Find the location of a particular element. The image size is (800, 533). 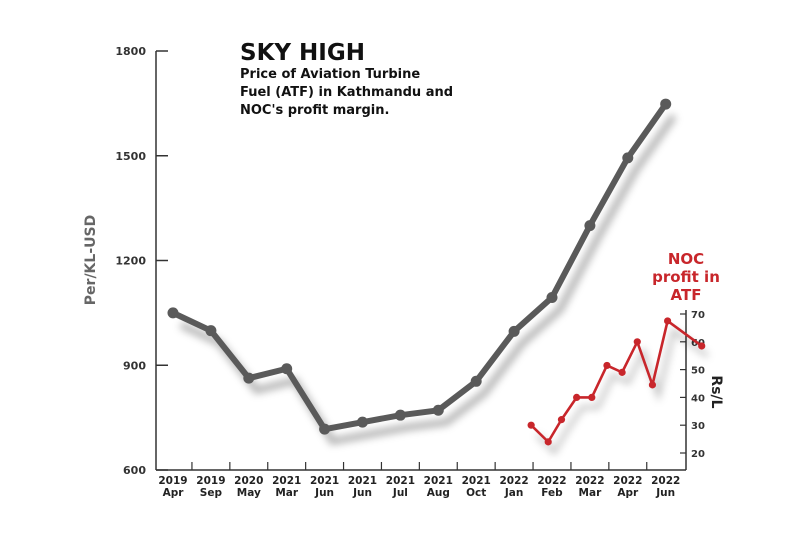

right-tick-label: 30 is located at coordinates (698, 426).